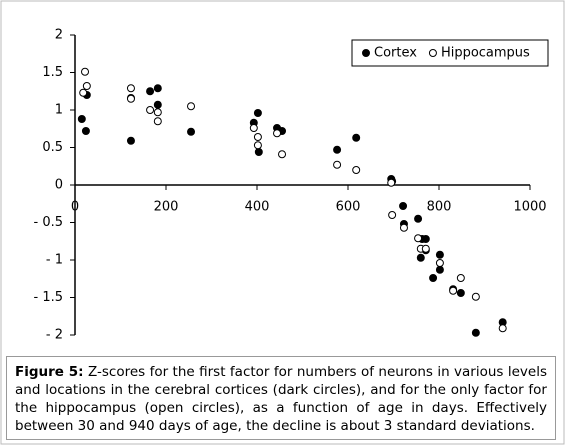 Image resolution: width=566 pixels, height=446 pixels. I want to click on x-tick-label: 200, so click(166, 207).